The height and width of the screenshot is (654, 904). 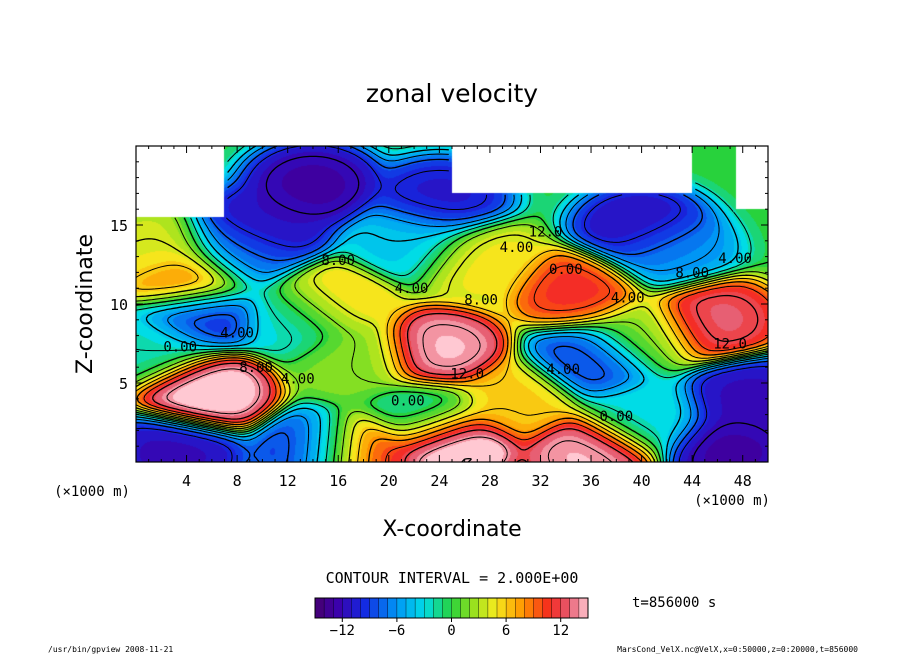 I want to click on x-unit-label: (×1000 m), so click(x=732, y=501).